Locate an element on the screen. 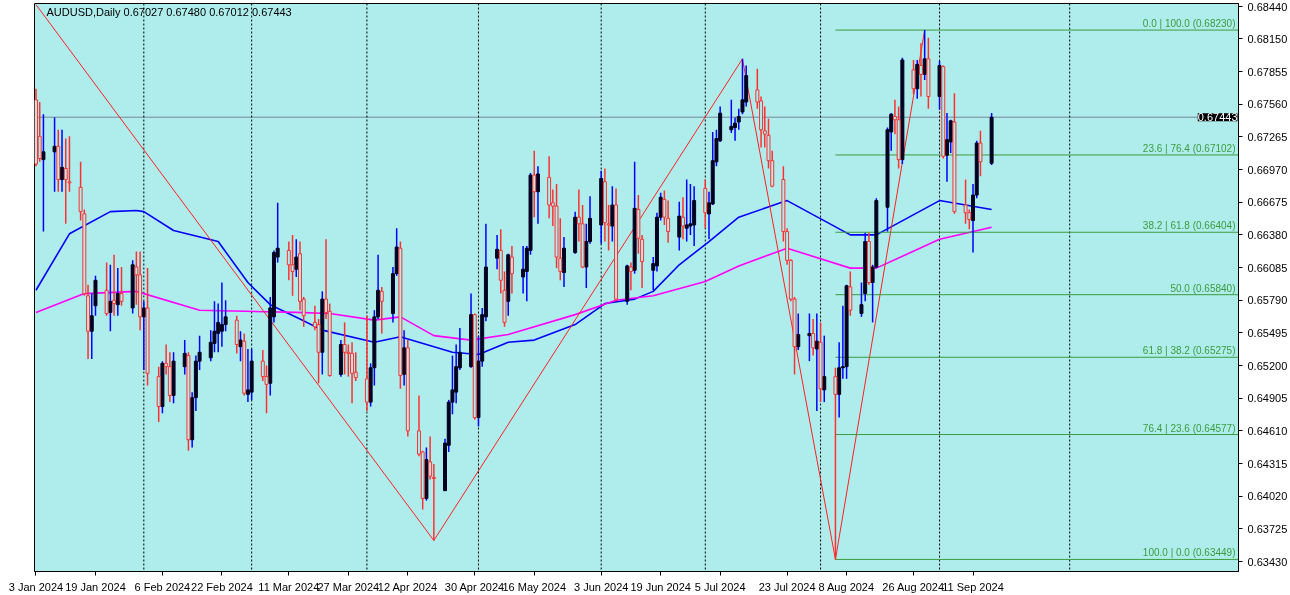 This screenshot has height=595, width=1290. ref-line-label: 0.67443 is located at coordinates (1217, 117).